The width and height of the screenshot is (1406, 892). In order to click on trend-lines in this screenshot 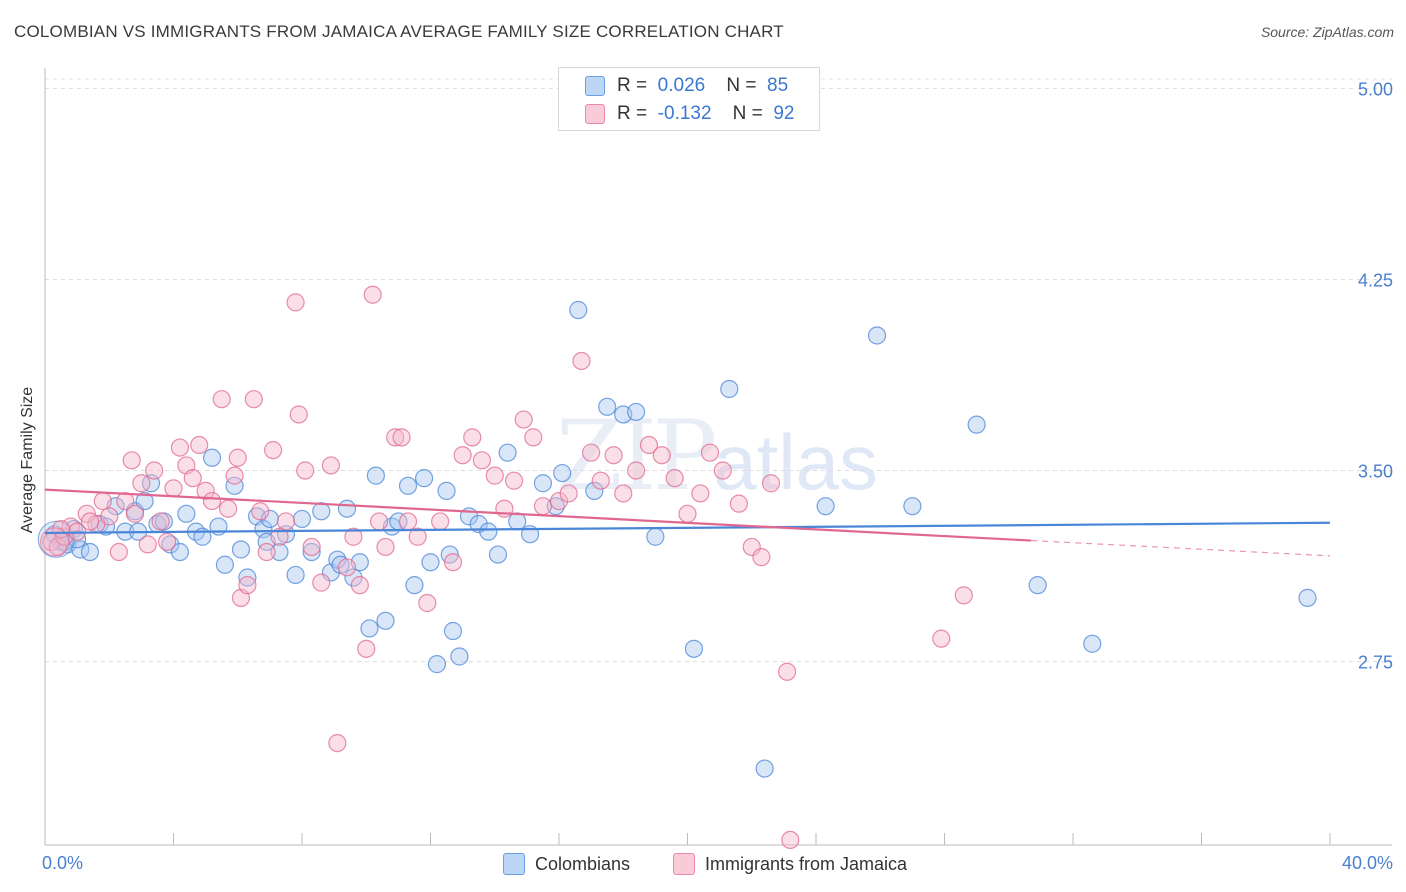, I will do `click(687, 522)`.